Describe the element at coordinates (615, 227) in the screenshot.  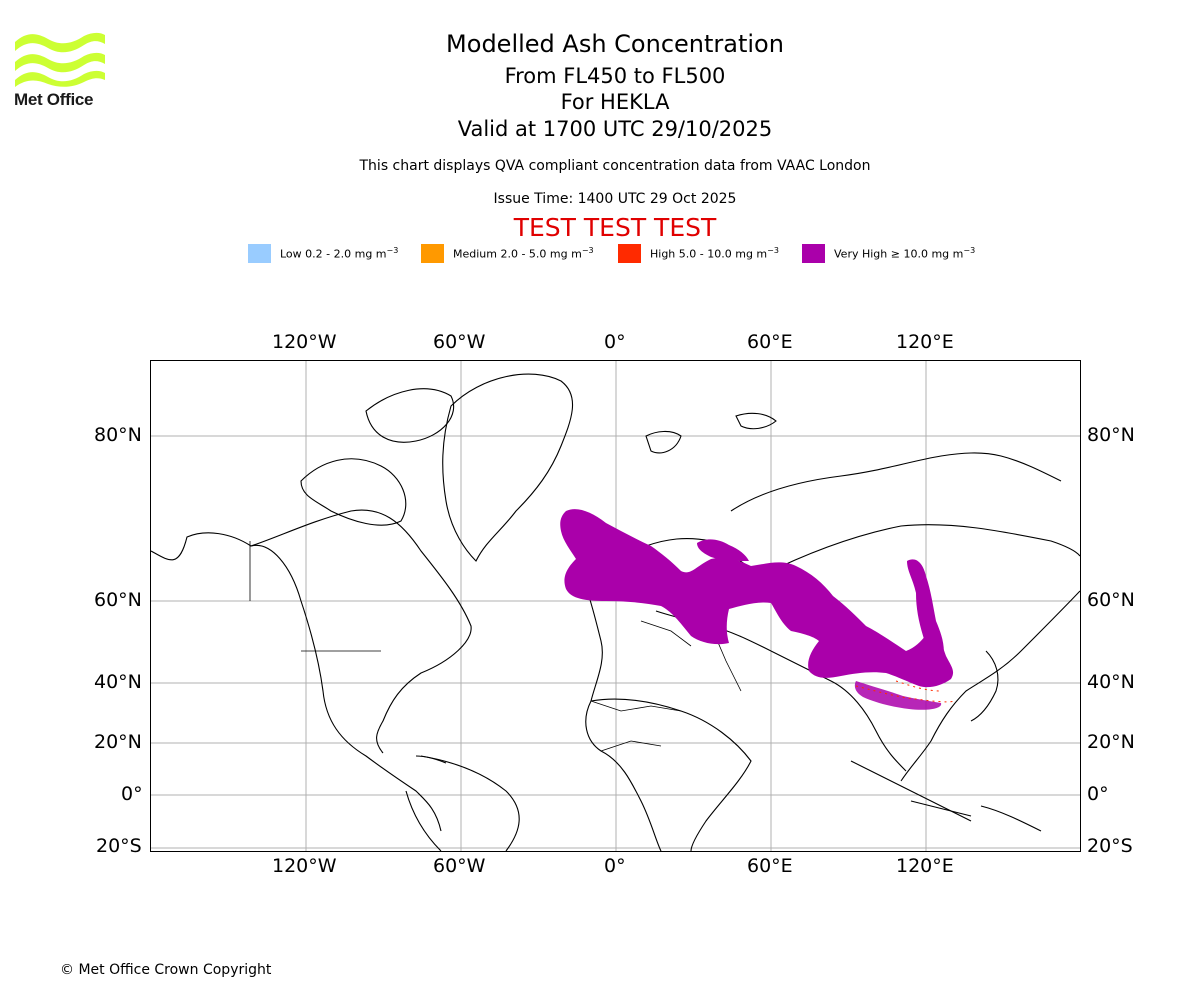
I see `test-banner: TEST TEST TEST` at that location.